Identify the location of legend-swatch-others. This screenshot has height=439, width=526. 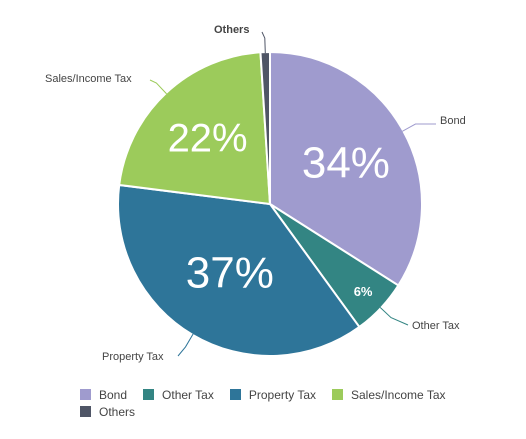
(85, 411).